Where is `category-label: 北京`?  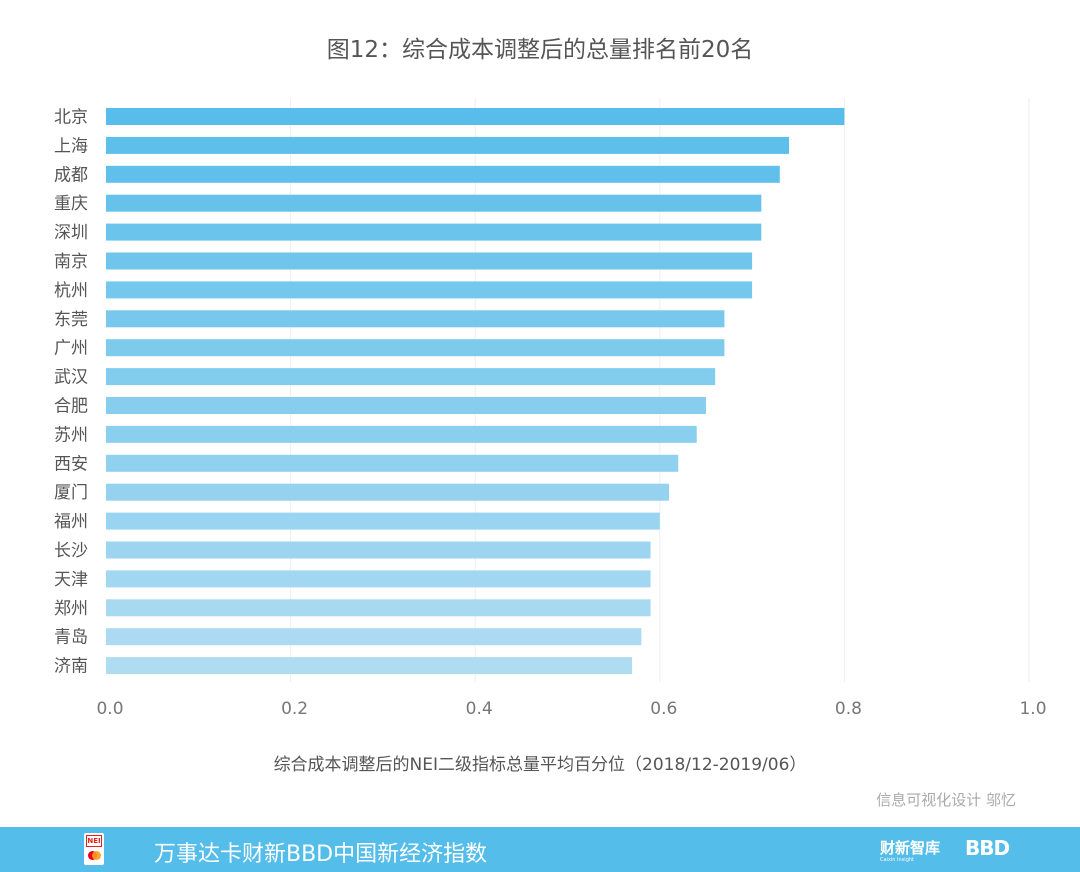 category-label: 北京 is located at coordinates (71, 118).